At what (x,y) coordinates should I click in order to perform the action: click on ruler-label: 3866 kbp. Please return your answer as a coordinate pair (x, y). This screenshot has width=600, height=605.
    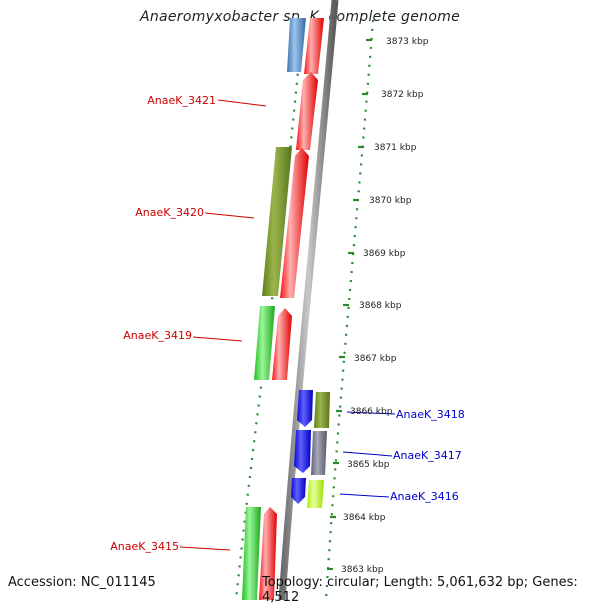
    Looking at the image, I should click on (371, 412).